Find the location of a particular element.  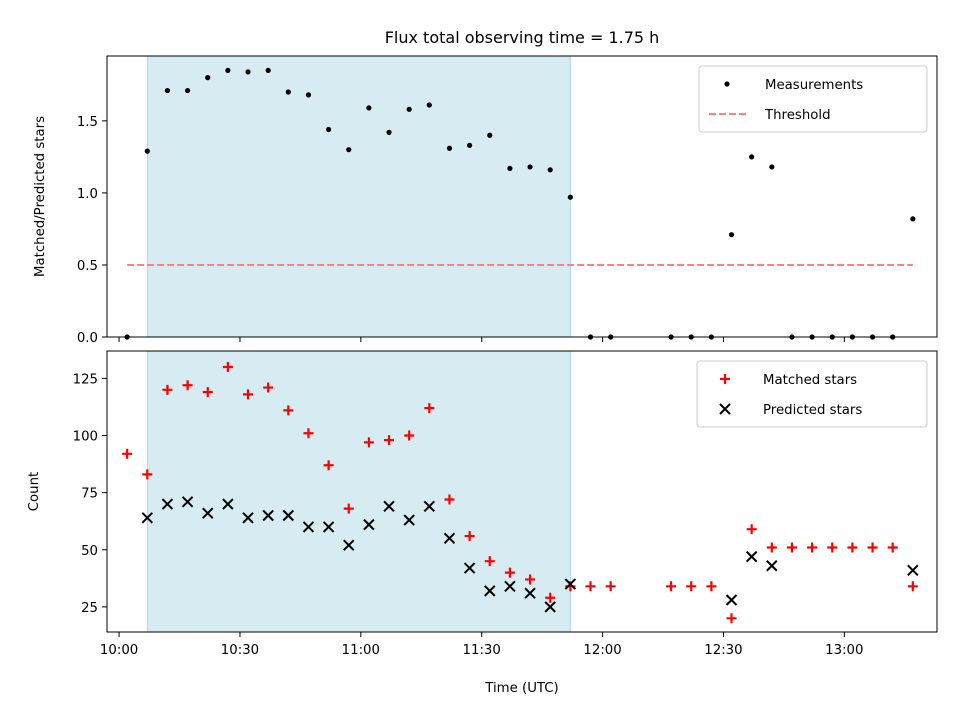

x-tick-label: 12:00 is located at coordinates (602, 650).